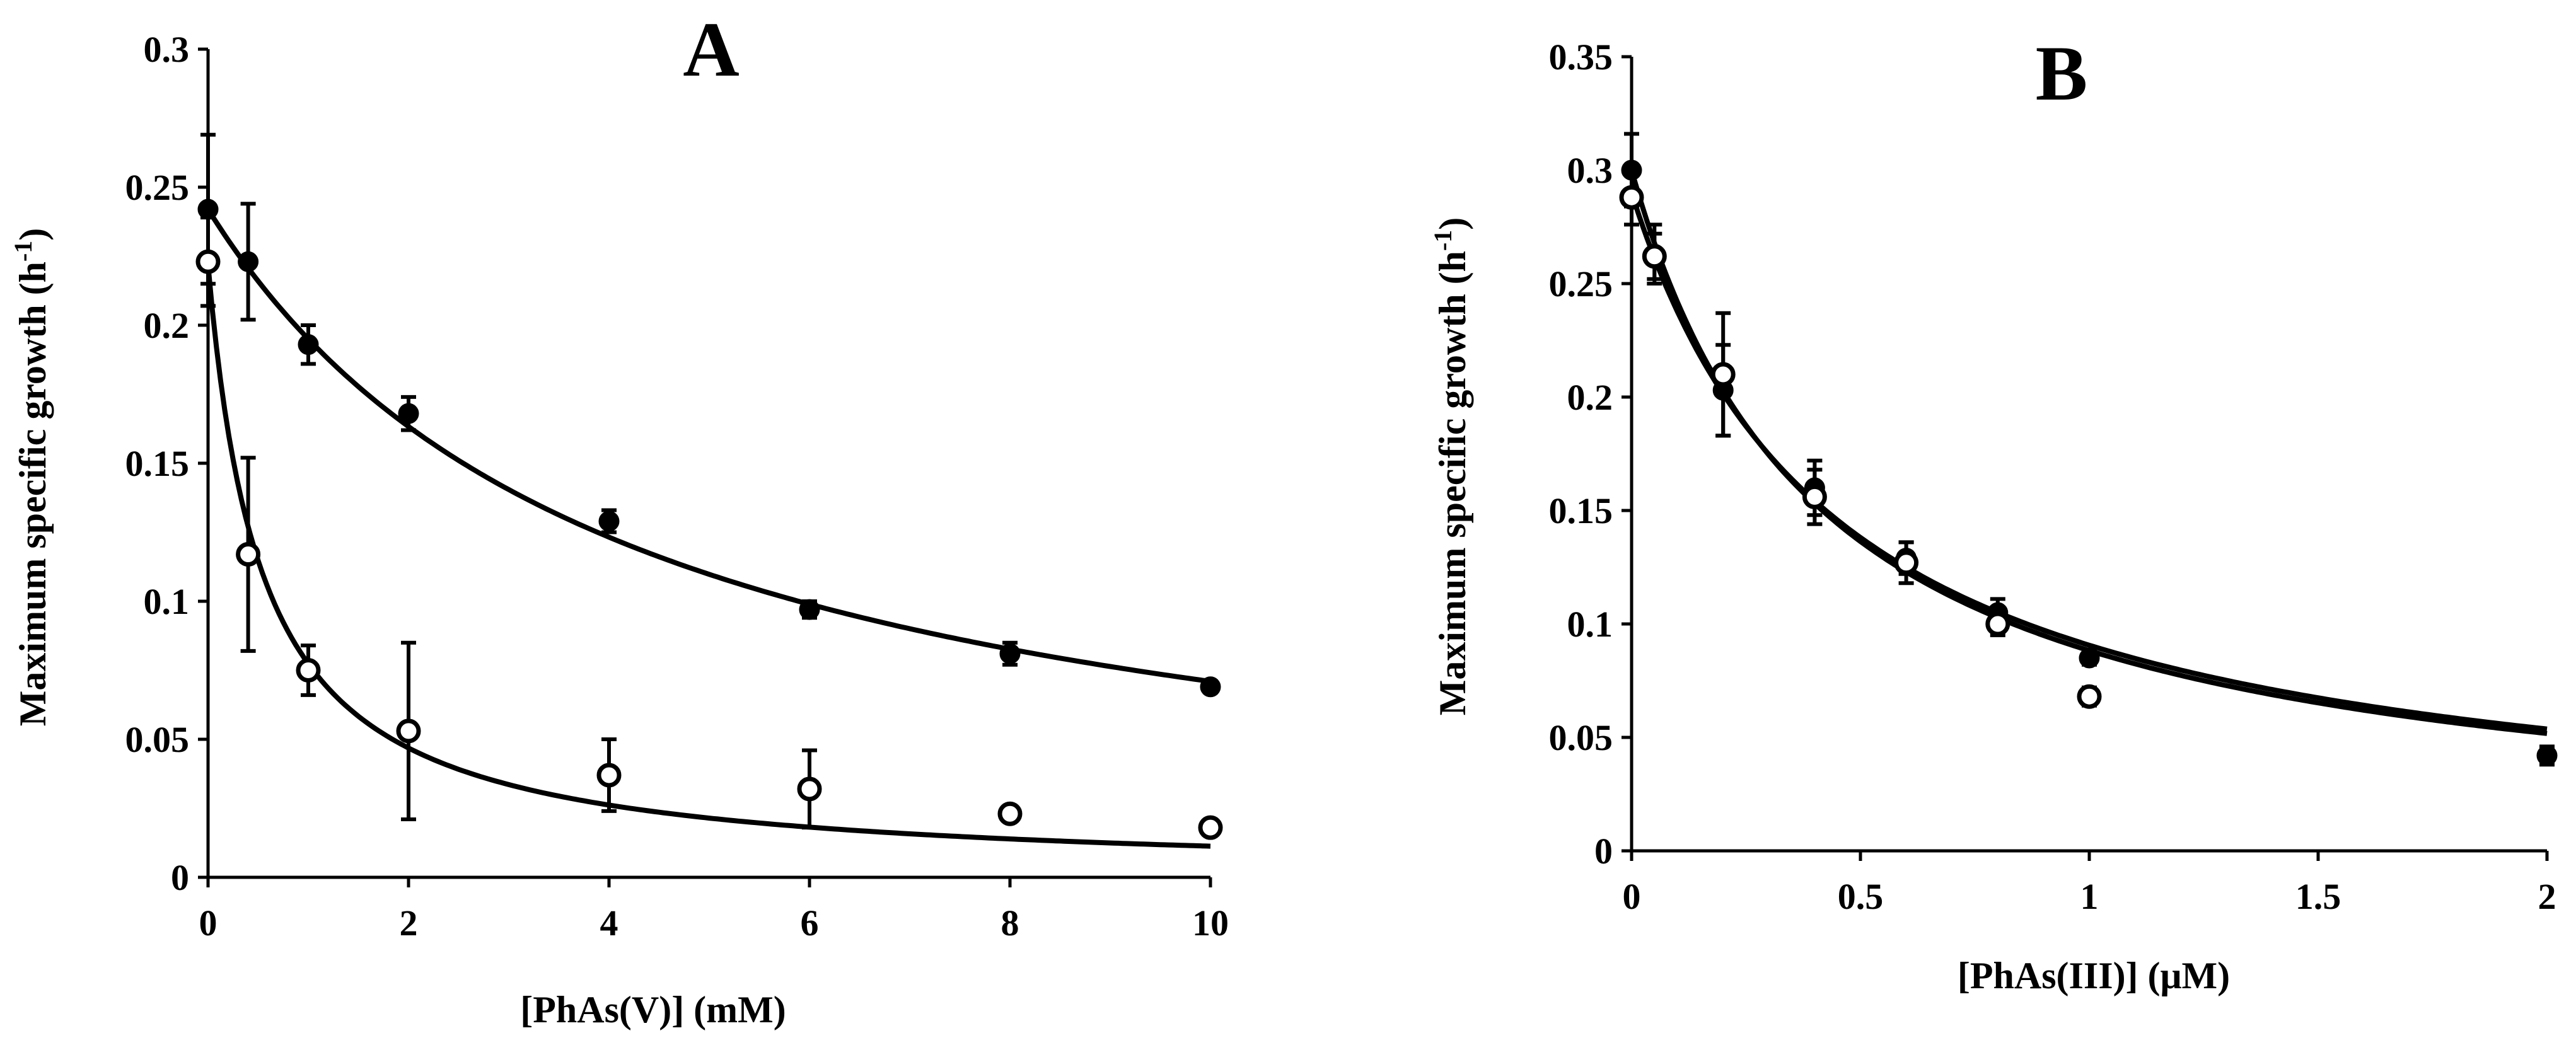 The width and height of the screenshot is (2576, 1050). What do you see at coordinates (1590, 397) in the screenshot?
I see `panel-b-y-tick-label: 0.2` at bounding box center [1590, 397].